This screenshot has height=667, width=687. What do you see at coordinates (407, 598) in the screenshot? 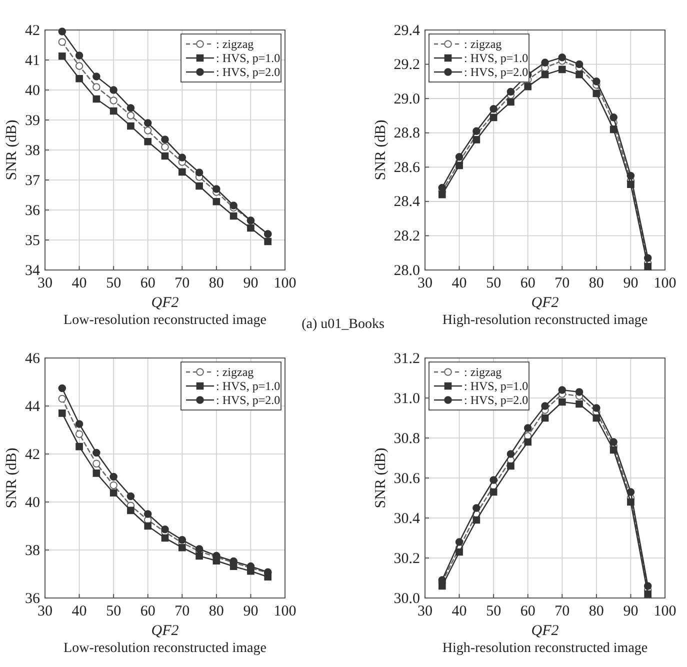
I see `y-tick-label: 30.0` at bounding box center [407, 598].